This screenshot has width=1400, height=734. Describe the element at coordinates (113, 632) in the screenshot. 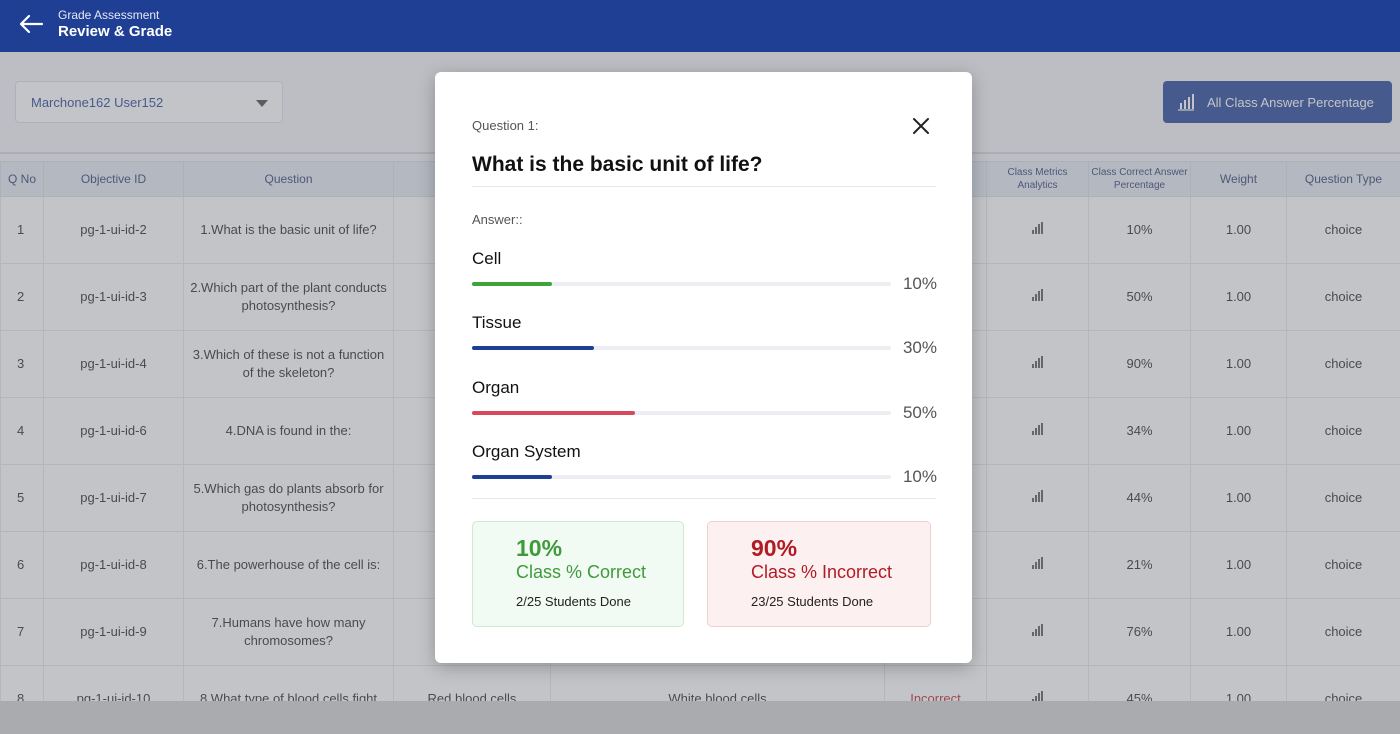

I see `cell-objective-id: pg-1-ui-id-9` at that location.